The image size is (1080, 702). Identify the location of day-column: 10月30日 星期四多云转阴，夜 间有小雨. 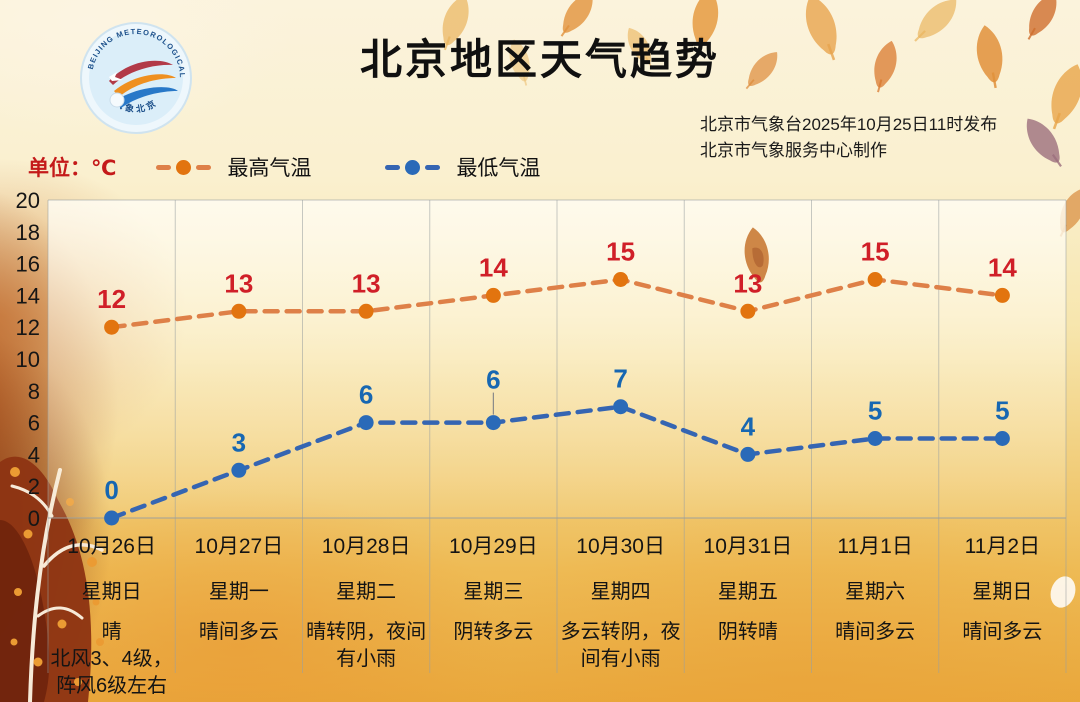
(620, 615).